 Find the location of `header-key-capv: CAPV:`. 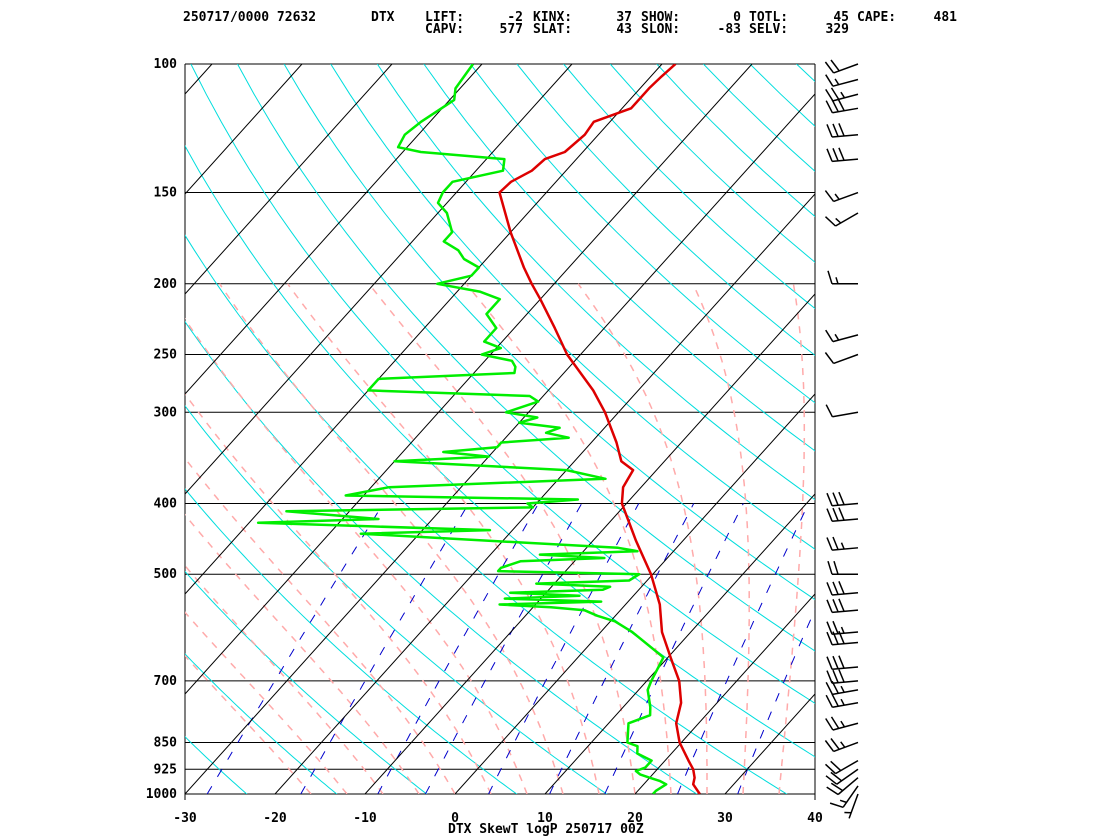

header-key-capv: CAPV: is located at coordinates (445, 29).